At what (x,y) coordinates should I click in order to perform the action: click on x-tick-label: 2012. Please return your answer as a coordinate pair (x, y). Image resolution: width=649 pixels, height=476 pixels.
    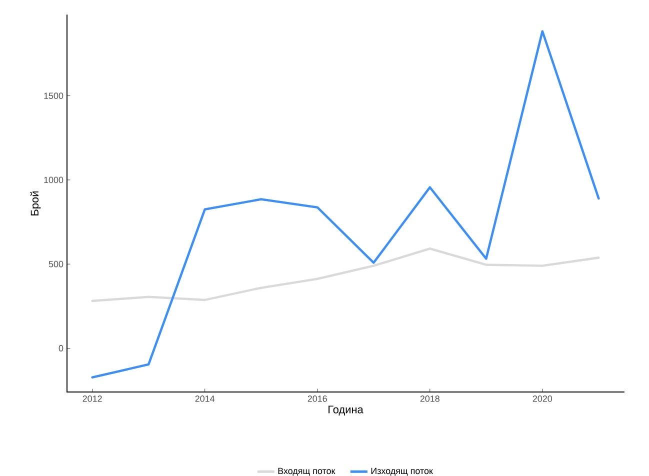
    Looking at the image, I should click on (92, 399).